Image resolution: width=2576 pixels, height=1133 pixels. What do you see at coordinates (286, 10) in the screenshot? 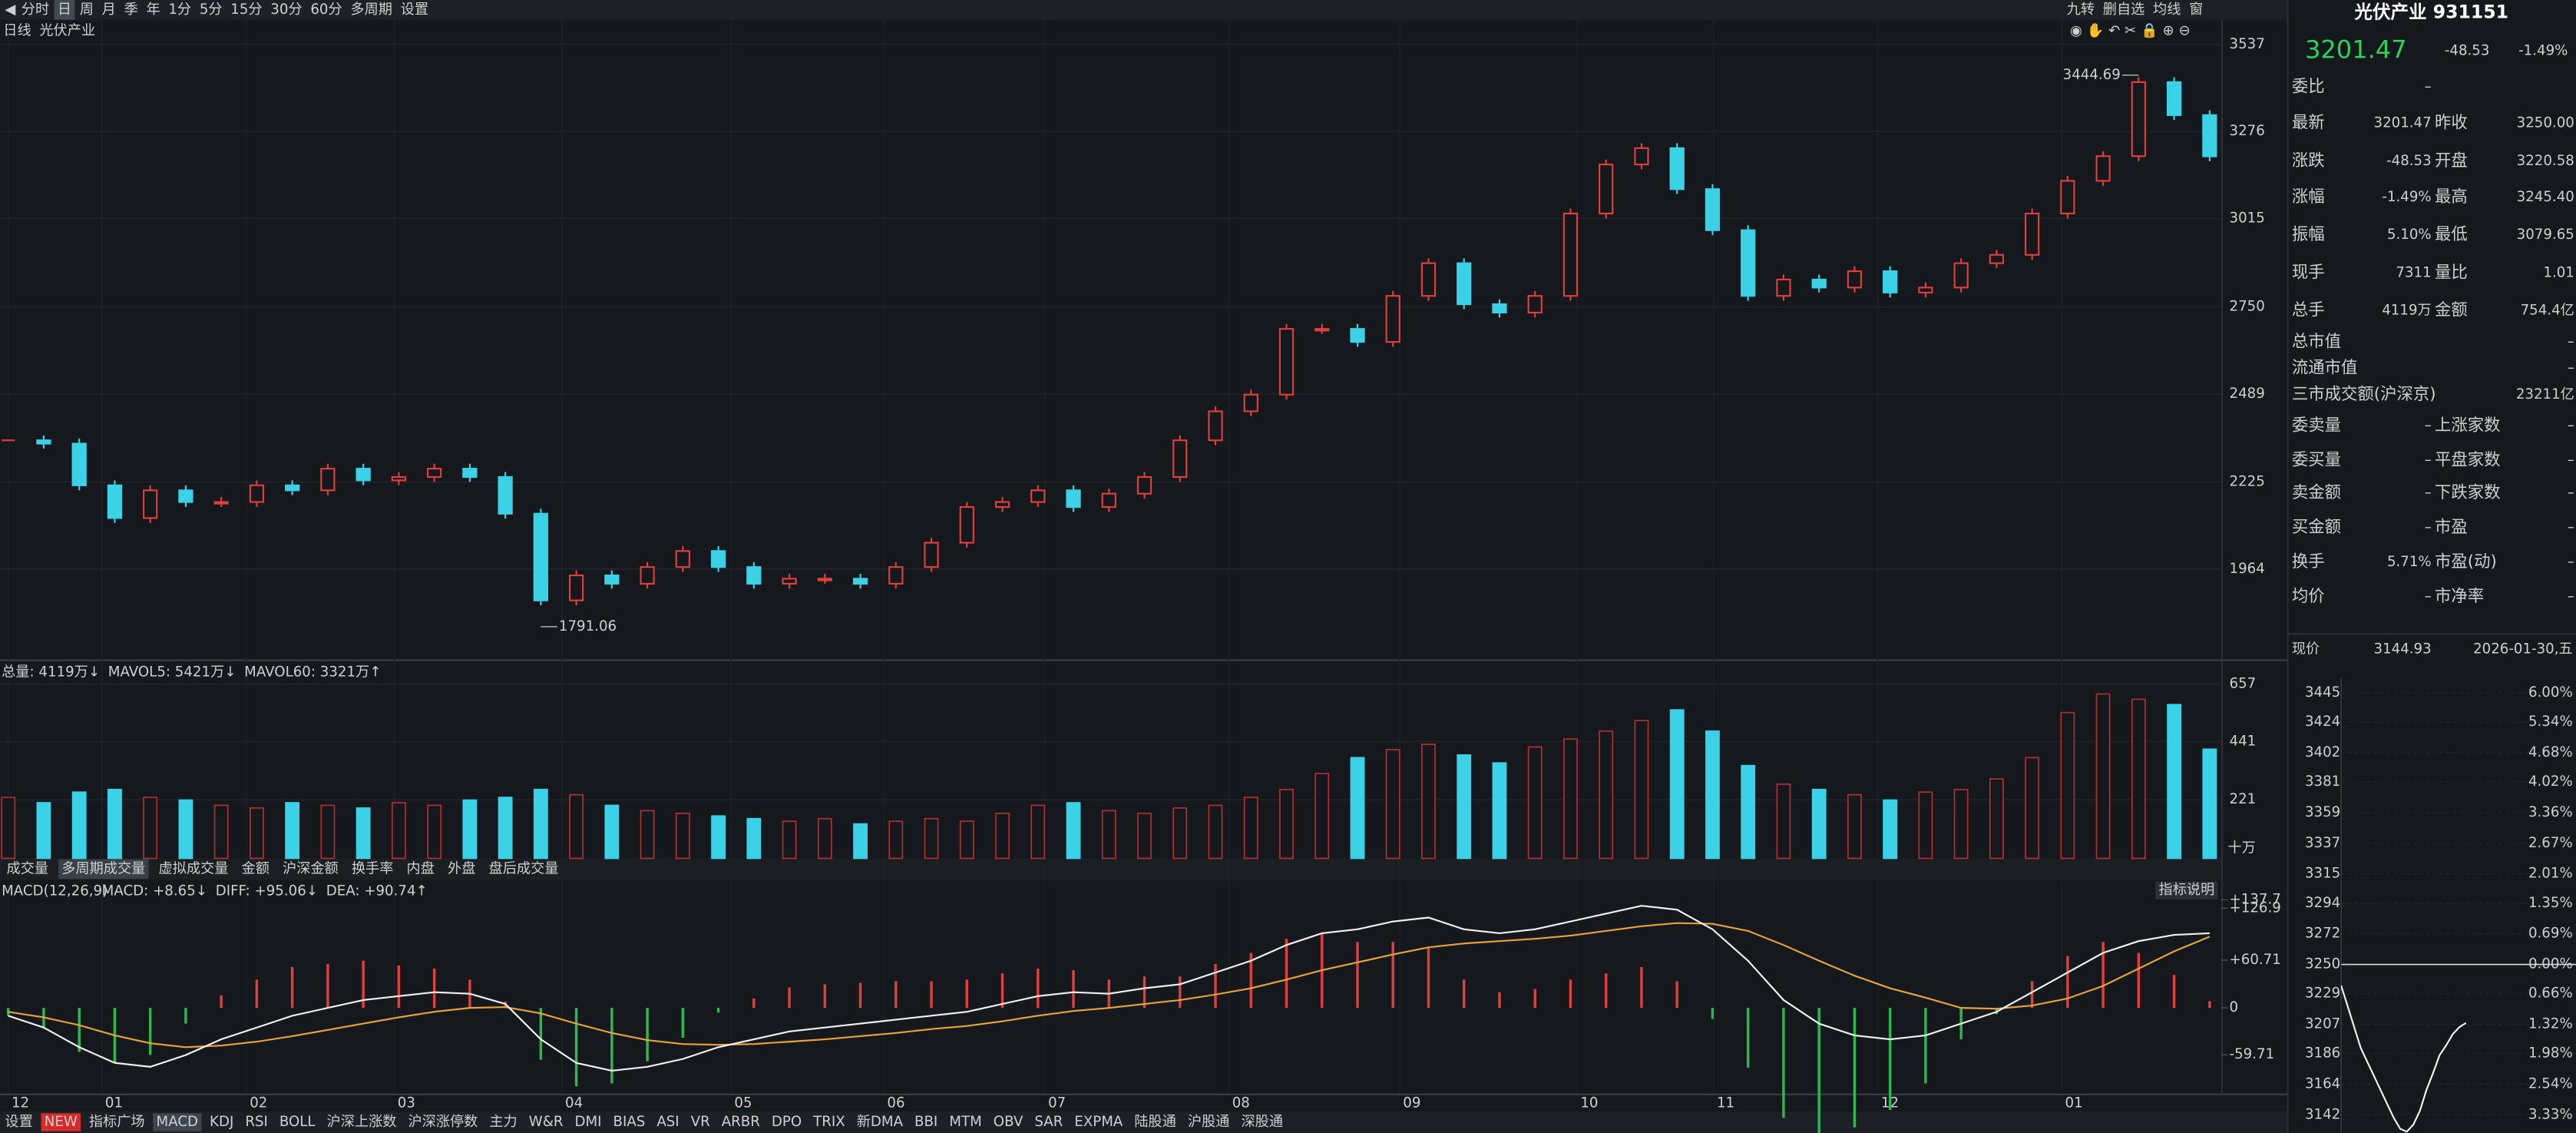
I see `period-button: 30分` at bounding box center [286, 10].